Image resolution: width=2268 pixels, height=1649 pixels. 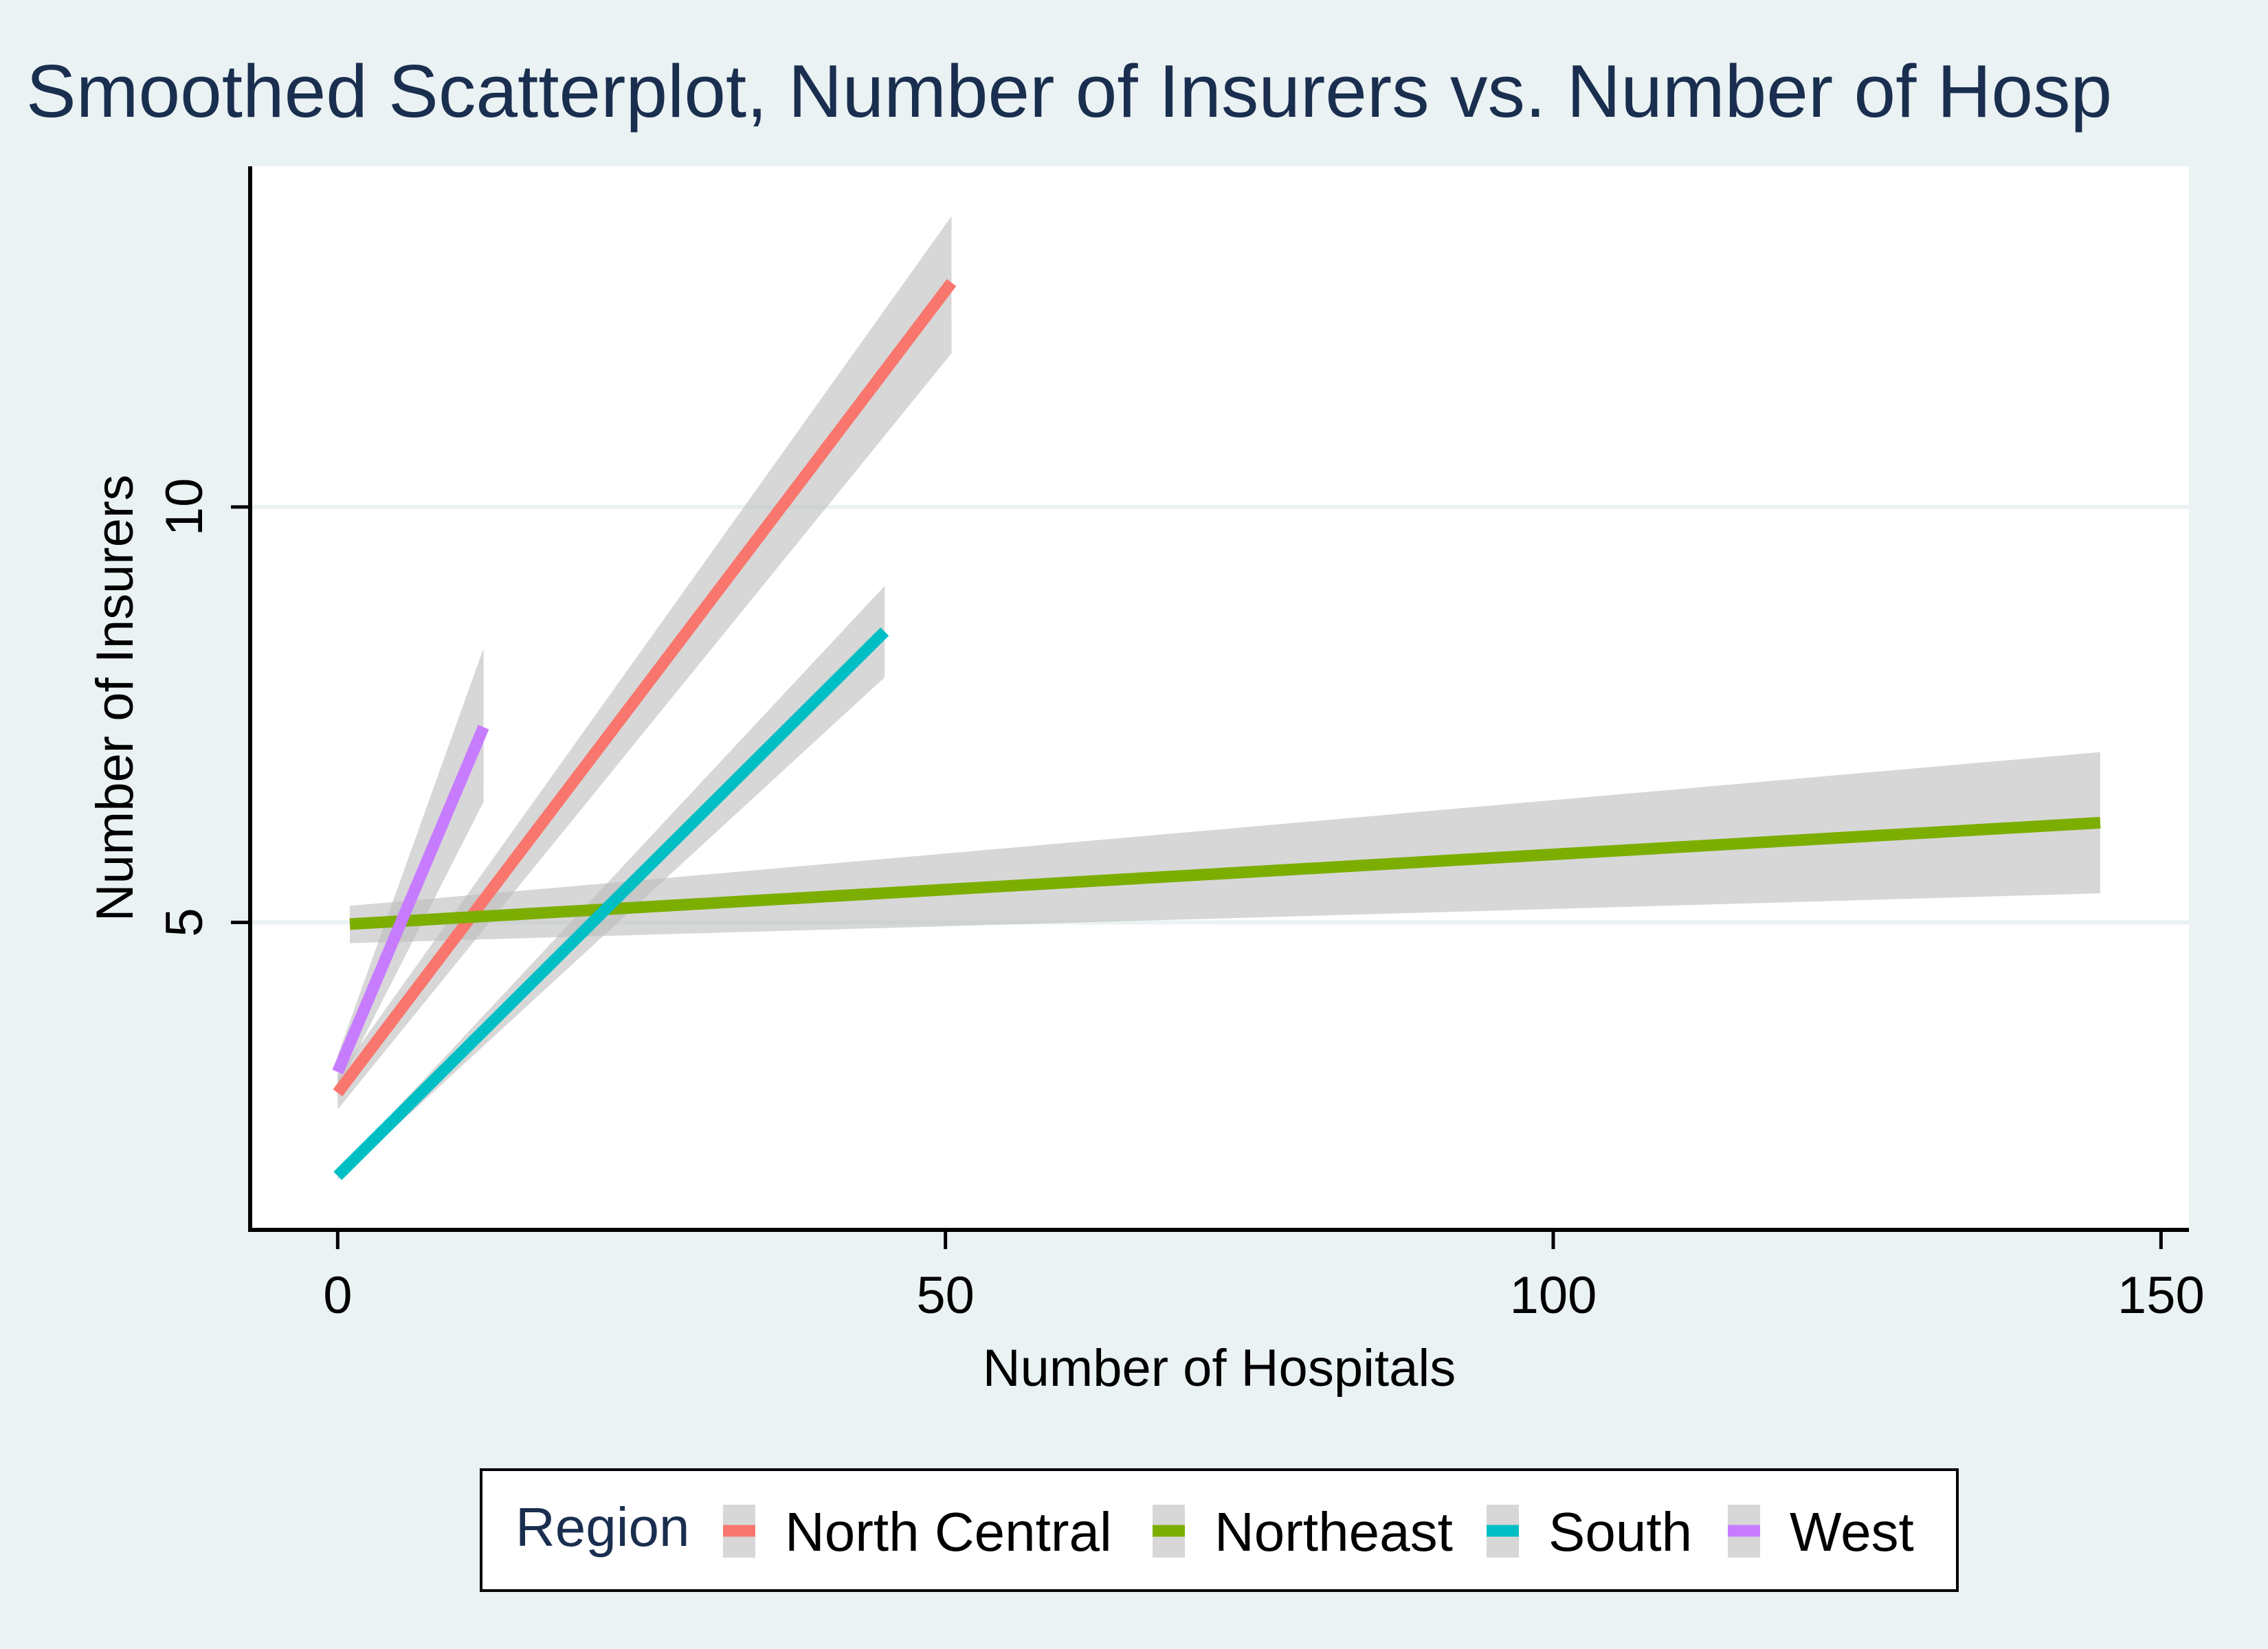 What do you see at coordinates (1620, 1532) in the screenshot?
I see `legend-label-2: South` at bounding box center [1620, 1532].